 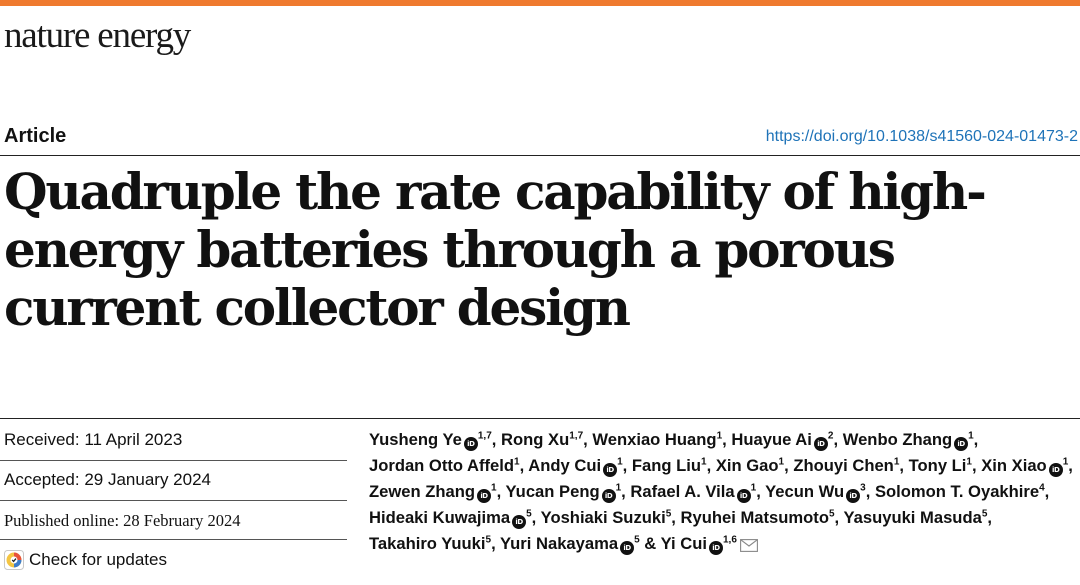 I want to click on check-for-updates-label: Check for updates, so click(x=98, y=559).